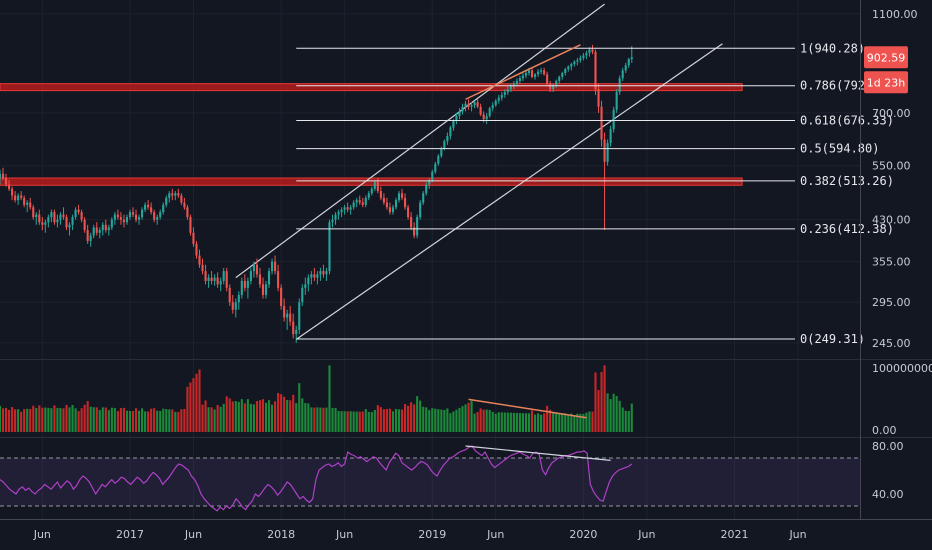  Describe the element at coordinates (281, 534) in the screenshot. I see `time-tick-label: 2018` at that location.